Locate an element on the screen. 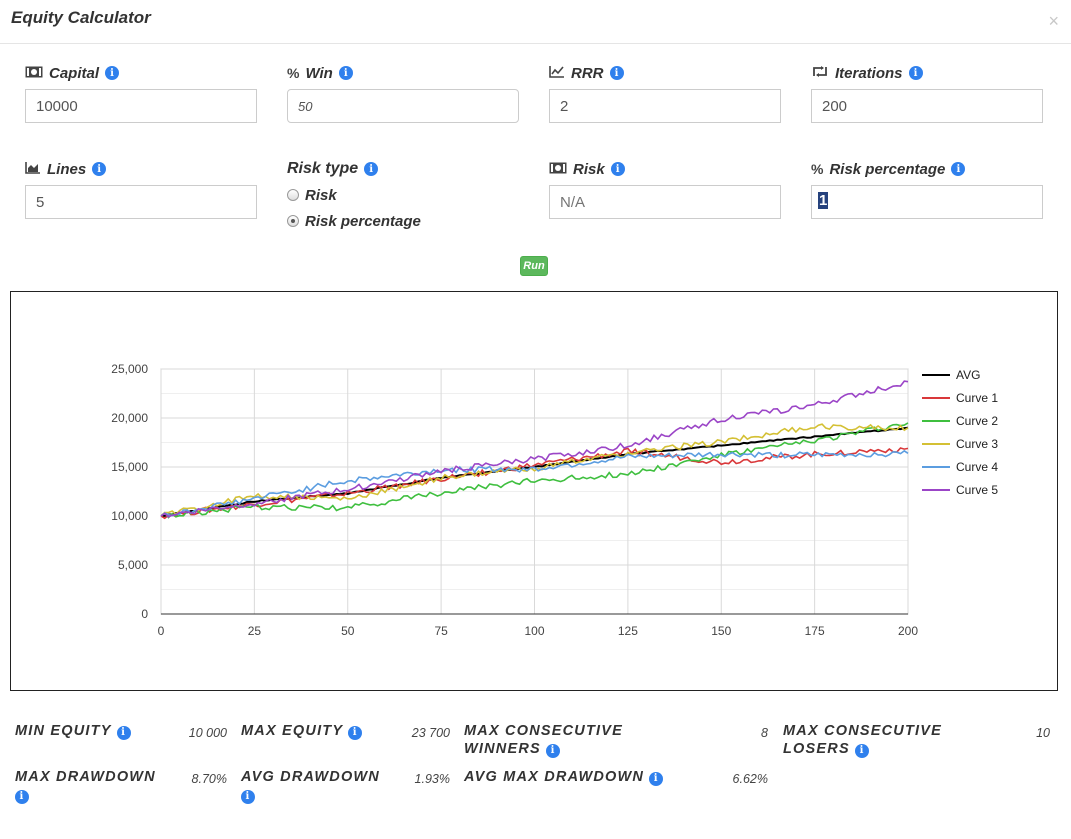 This screenshot has width=1071, height=839. risk-percentage-radio: Risk percentage is located at coordinates (403, 221).